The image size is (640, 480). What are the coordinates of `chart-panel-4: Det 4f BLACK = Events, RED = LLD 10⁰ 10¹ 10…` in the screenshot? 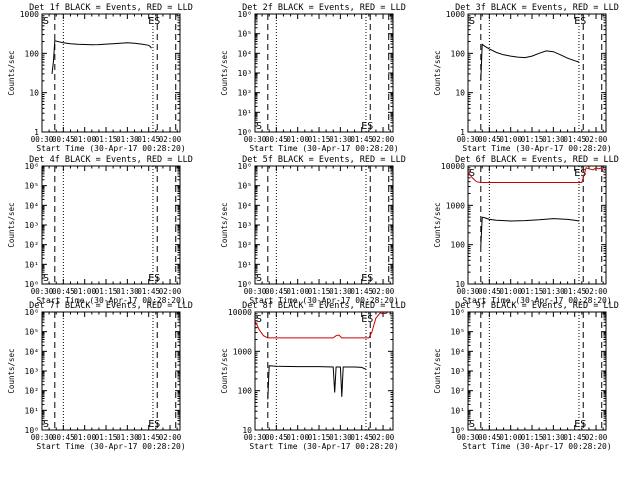 It's located at (100, 230).